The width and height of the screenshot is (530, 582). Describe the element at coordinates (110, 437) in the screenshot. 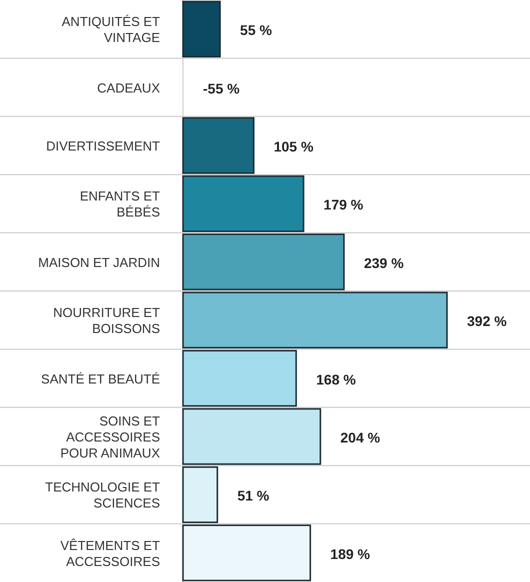

I see `y-tick-label: SOINS ET ACCESSOIRES POUR ANIMAUX` at that location.